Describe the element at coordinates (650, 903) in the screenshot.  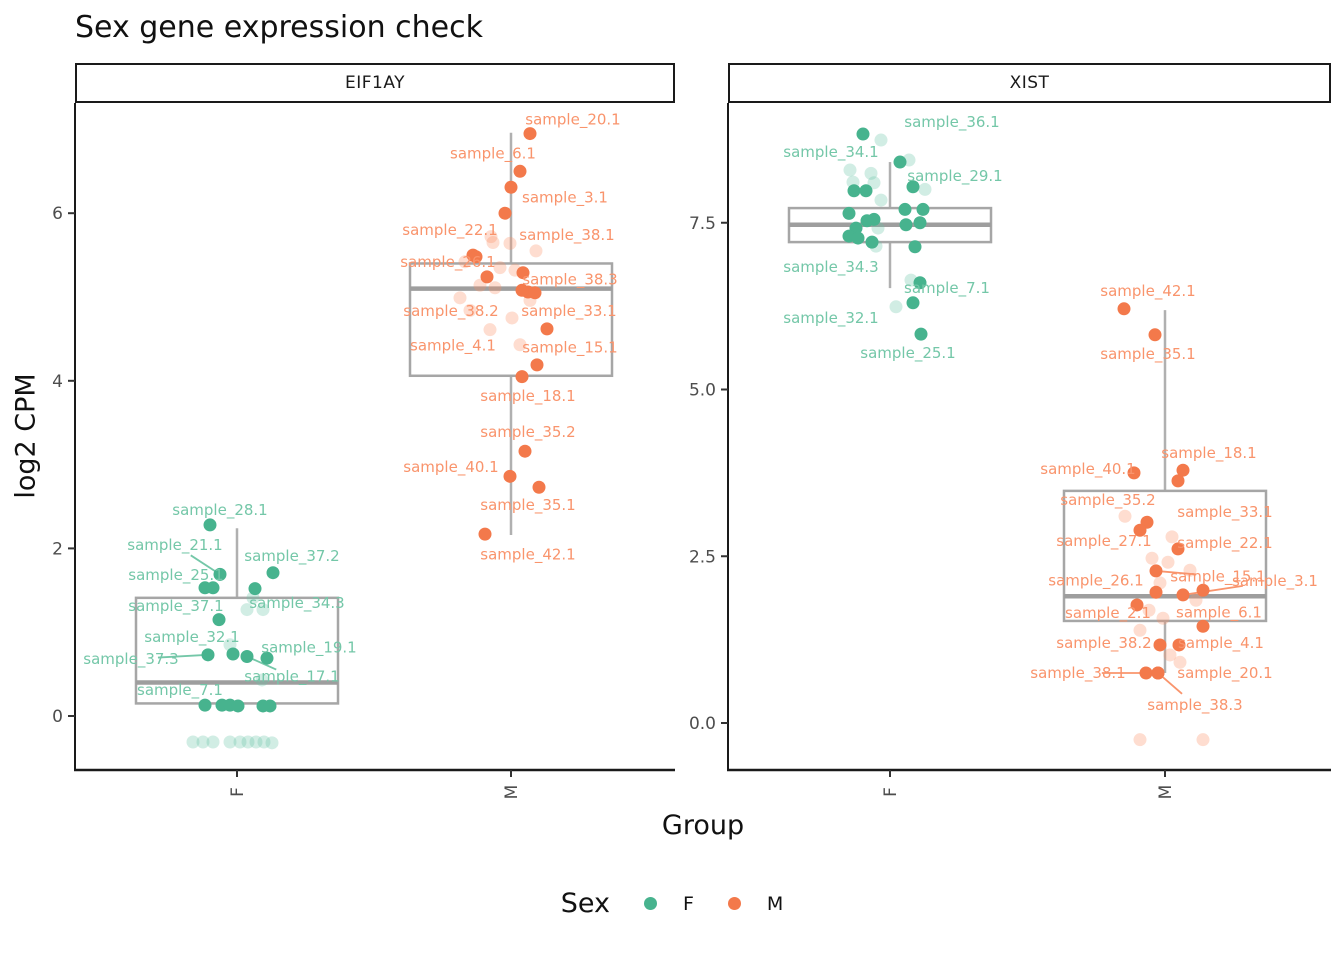
I see `legend-dot-f-icon` at that location.